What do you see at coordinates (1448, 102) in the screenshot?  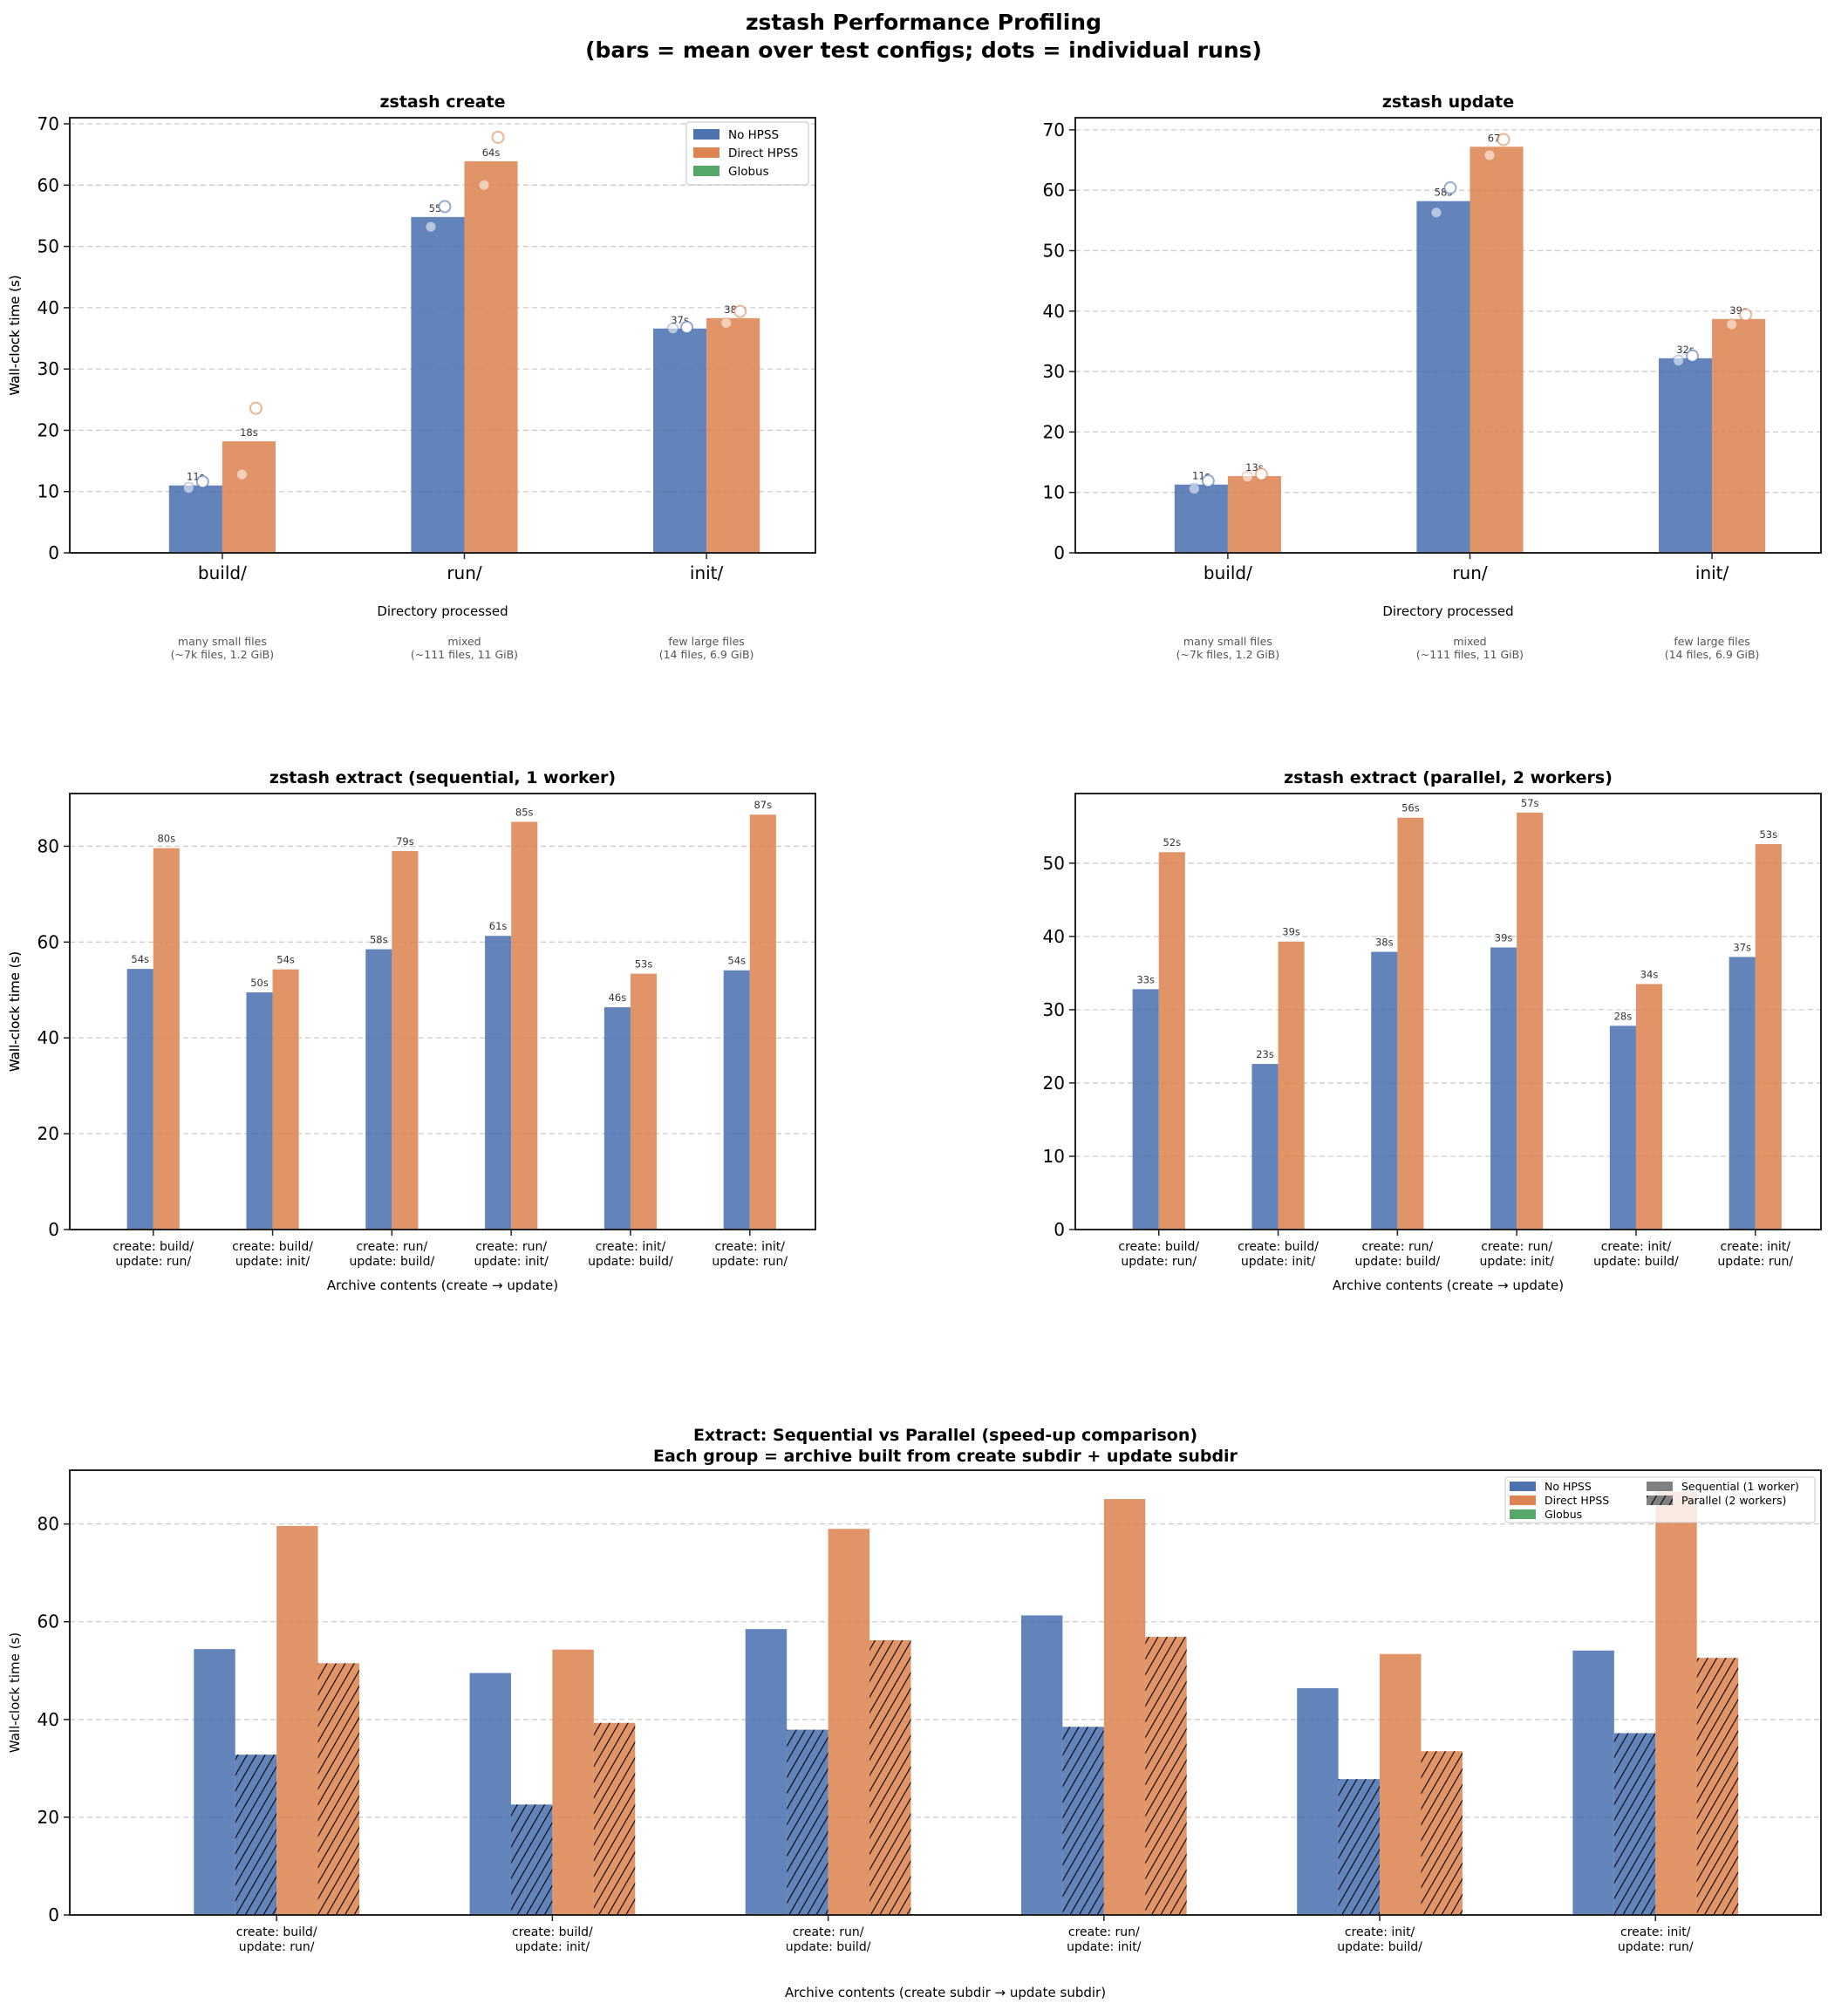 I see `chart-title: zstash update` at bounding box center [1448, 102].